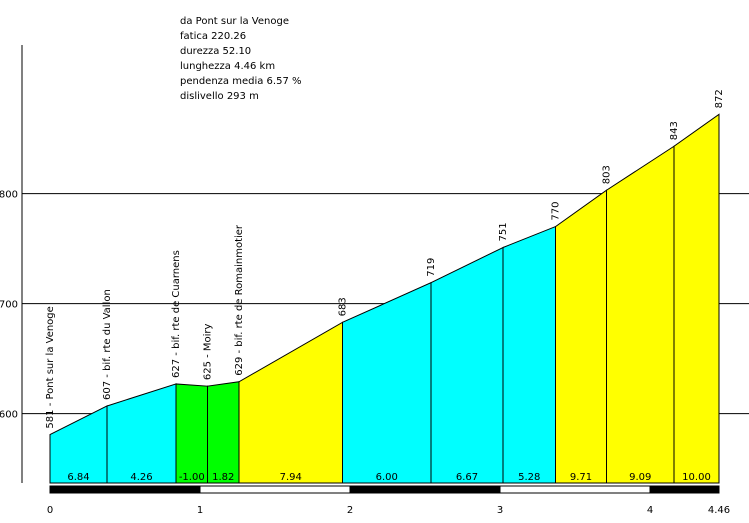 This screenshot has height=523, width=749. Describe the element at coordinates (431, 267) in the screenshot. I see `point-label: 719` at that location.